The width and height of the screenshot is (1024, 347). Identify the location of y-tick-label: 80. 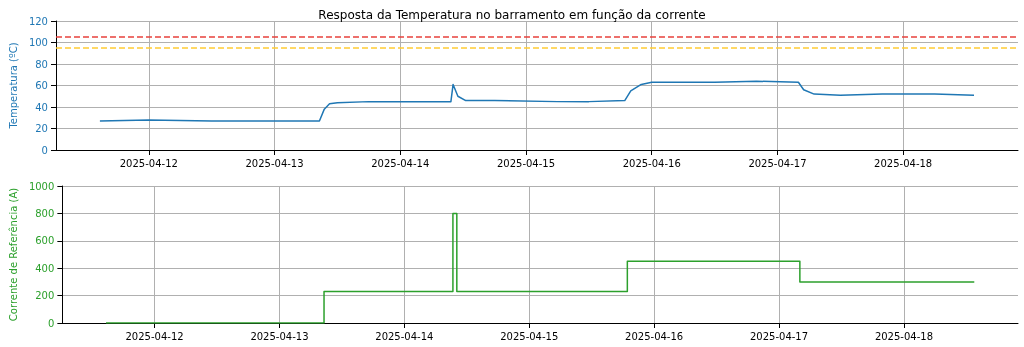
(41, 64).